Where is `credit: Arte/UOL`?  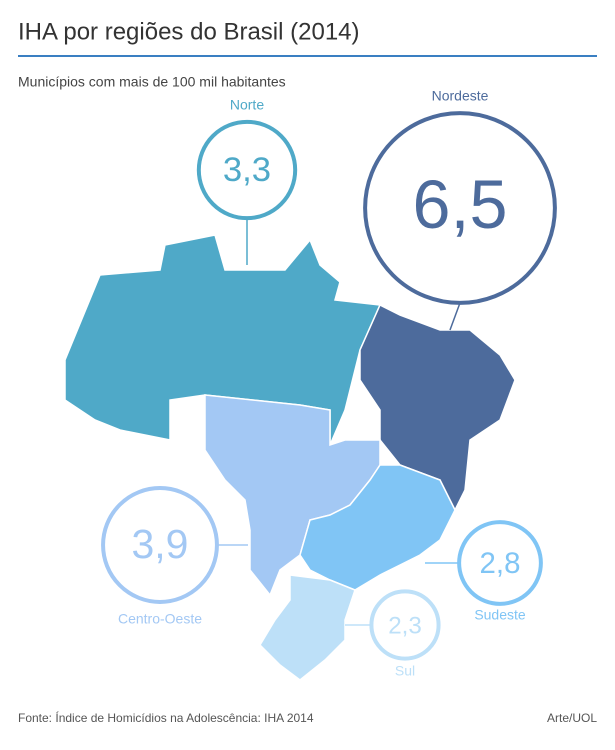
credit: Arte/UOL is located at coordinates (572, 718).